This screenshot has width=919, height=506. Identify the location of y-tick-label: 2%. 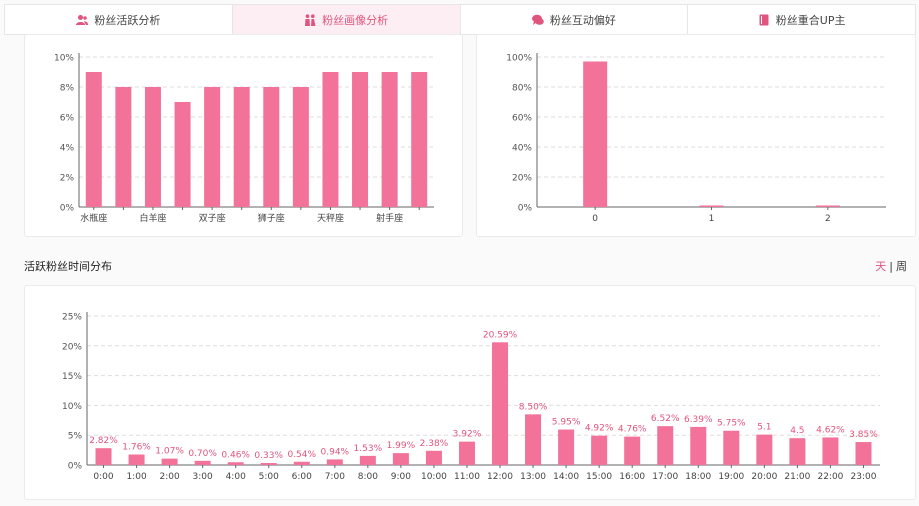
(67, 179).